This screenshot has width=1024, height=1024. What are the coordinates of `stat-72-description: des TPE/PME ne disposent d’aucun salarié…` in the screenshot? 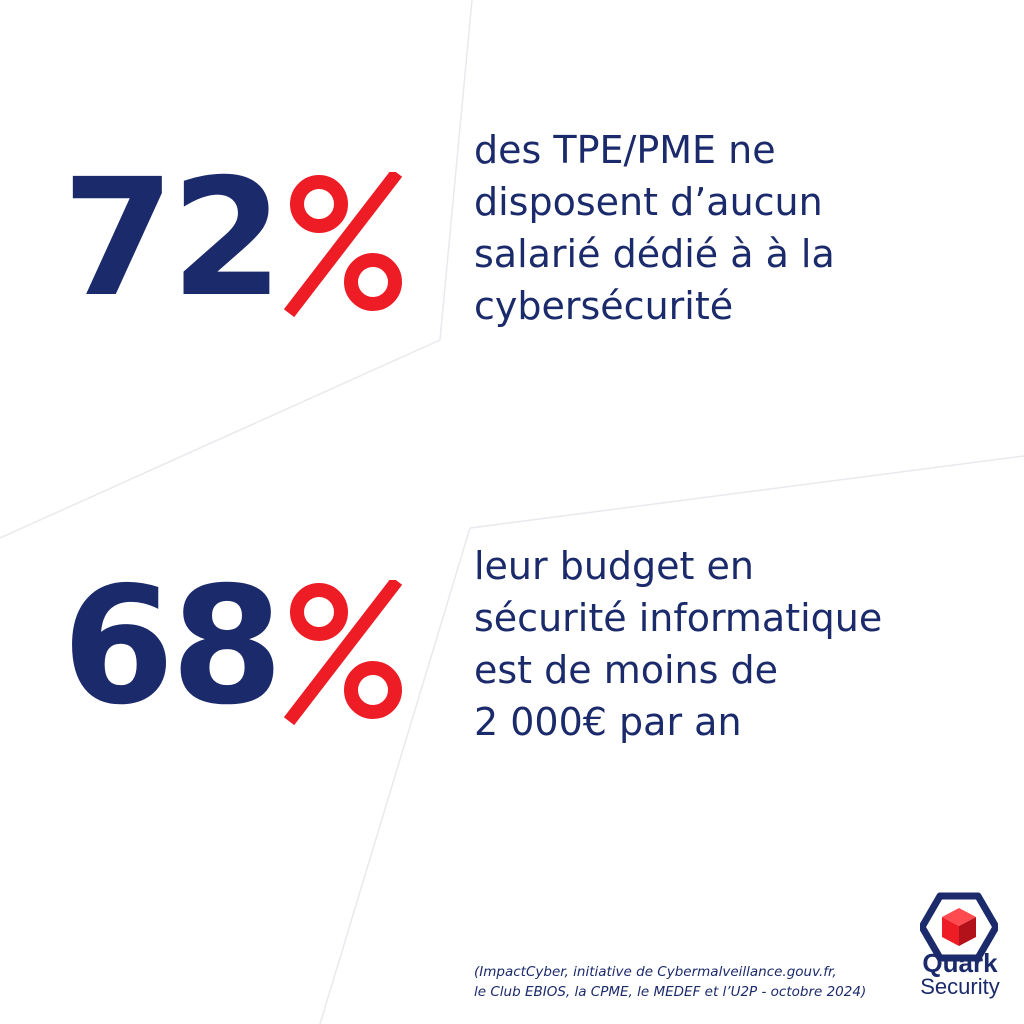 It's located at (734, 228).